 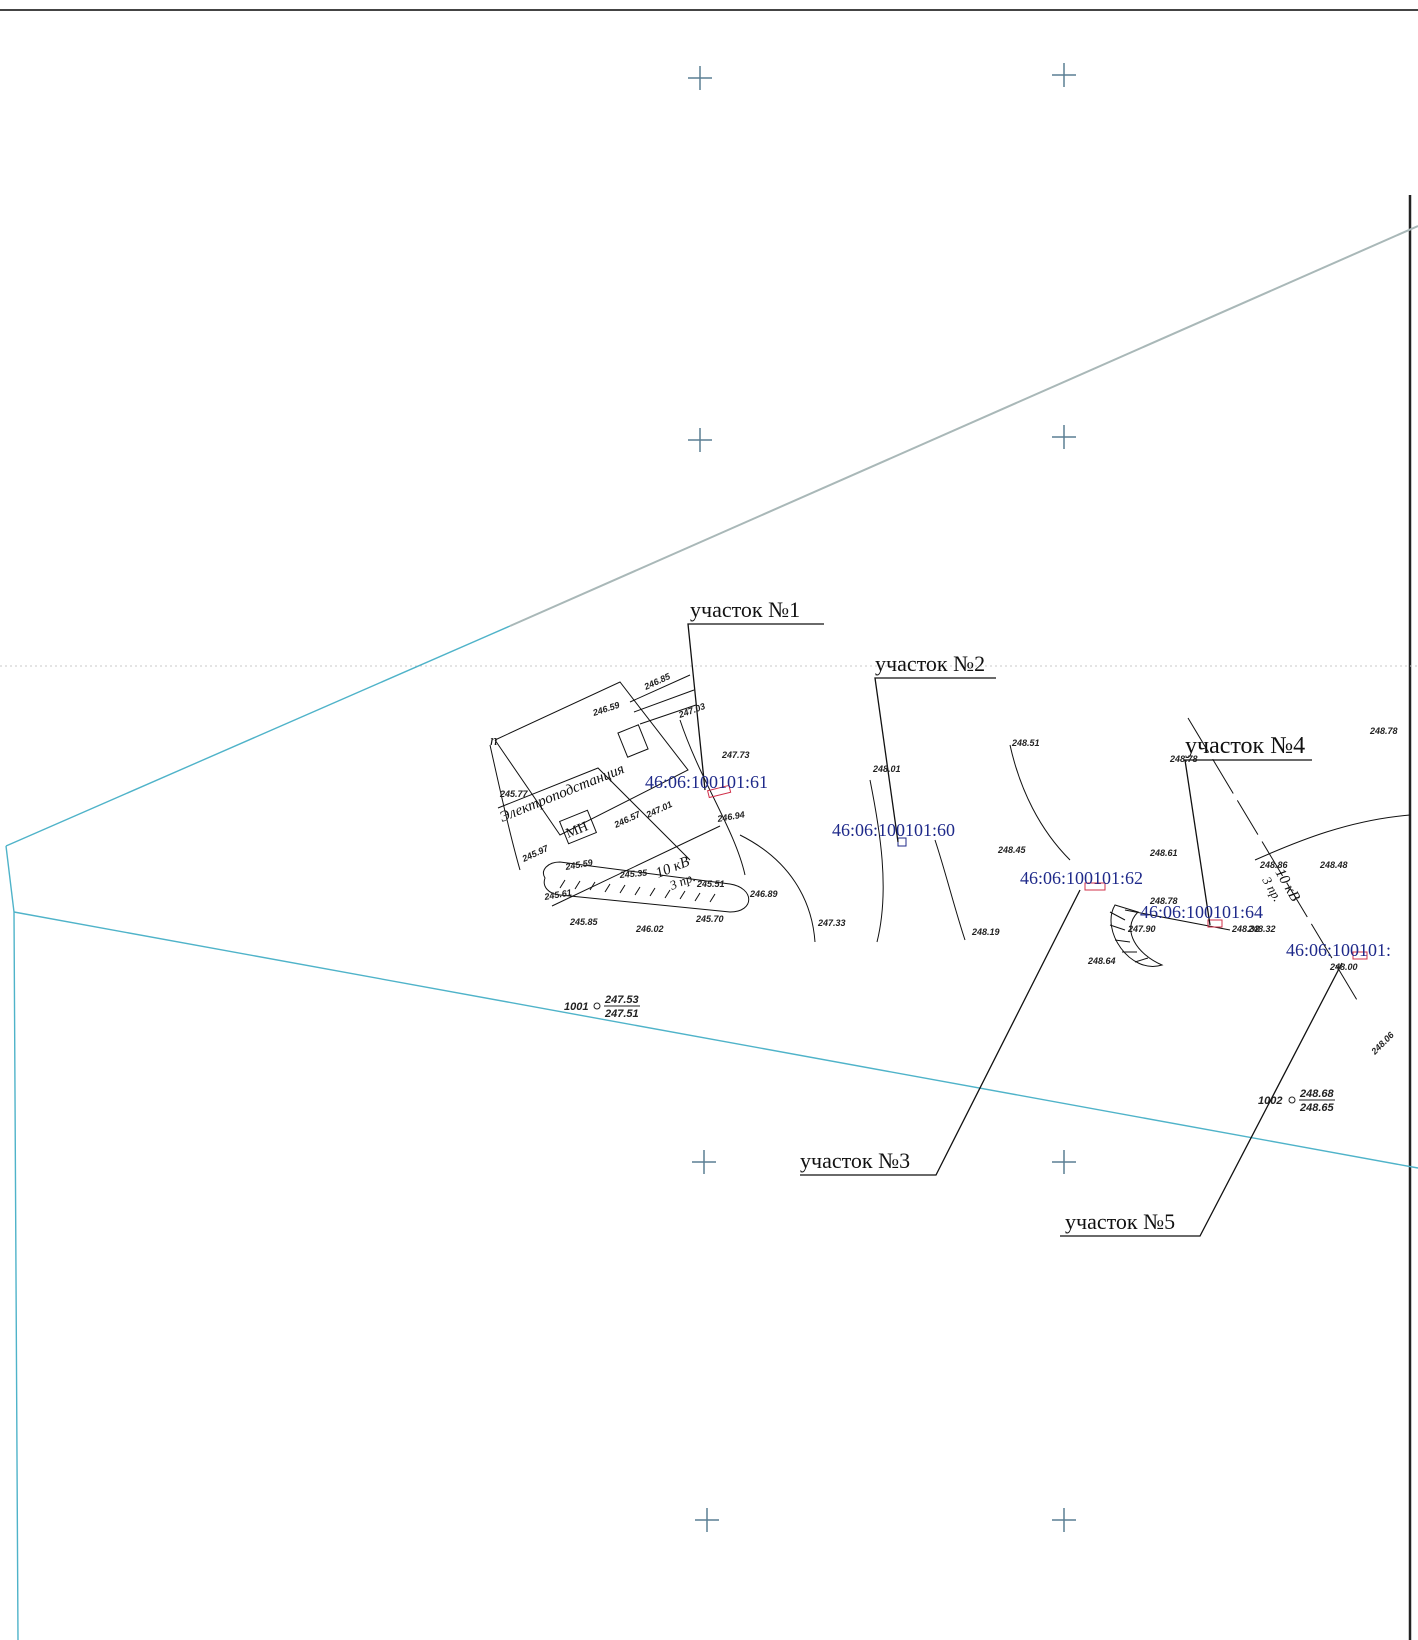 I want to click on spot-elevation: 248.51, so click(x=1025, y=743).